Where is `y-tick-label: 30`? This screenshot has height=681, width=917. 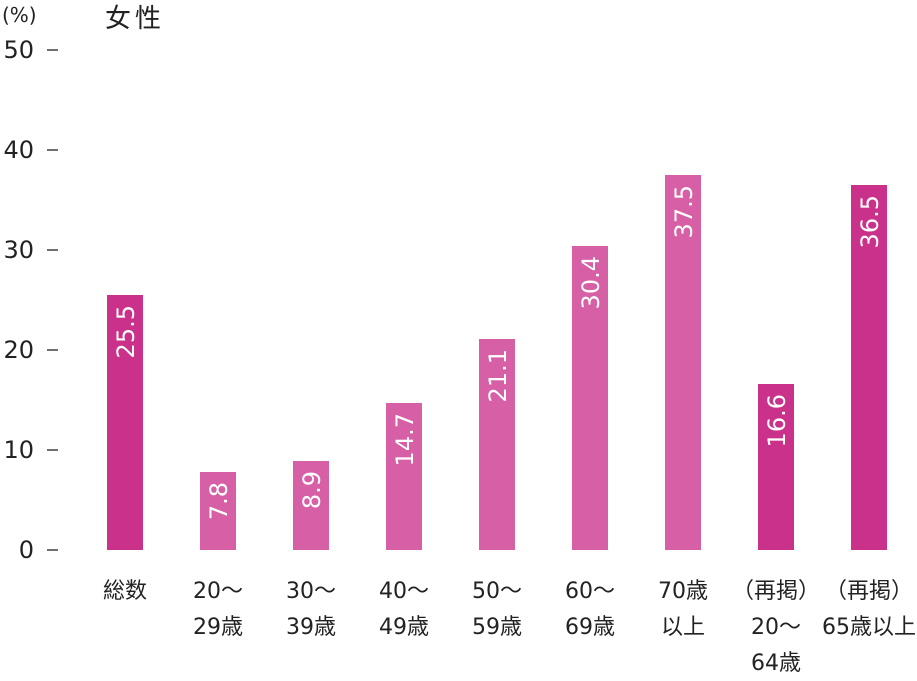
y-tick-label: 30 is located at coordinates (18, 250).